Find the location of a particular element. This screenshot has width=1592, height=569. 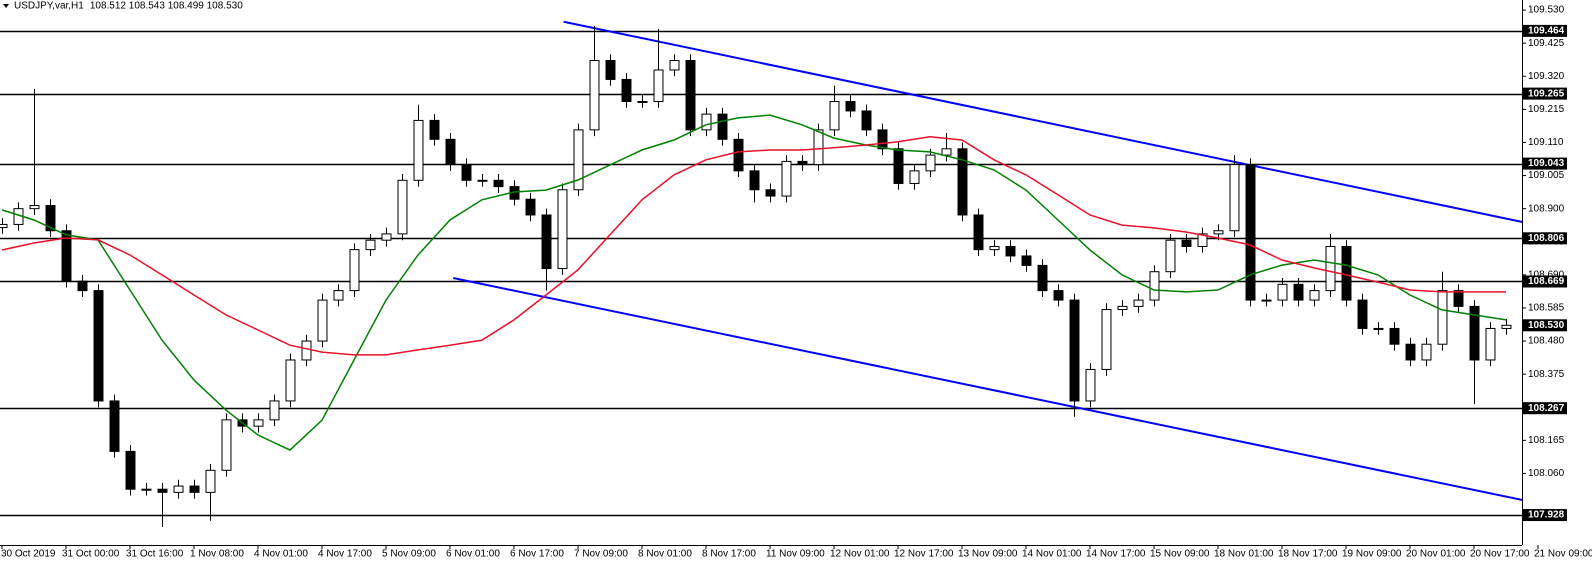

current-price-label: 108.530 is located at coordinates (1546, 325).